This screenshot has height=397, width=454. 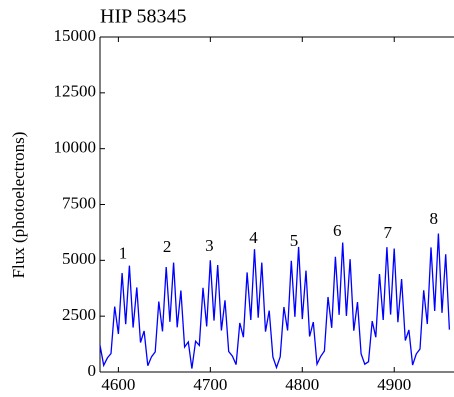 I want to click on cycle-label: 8, so click(x=434, y=218).